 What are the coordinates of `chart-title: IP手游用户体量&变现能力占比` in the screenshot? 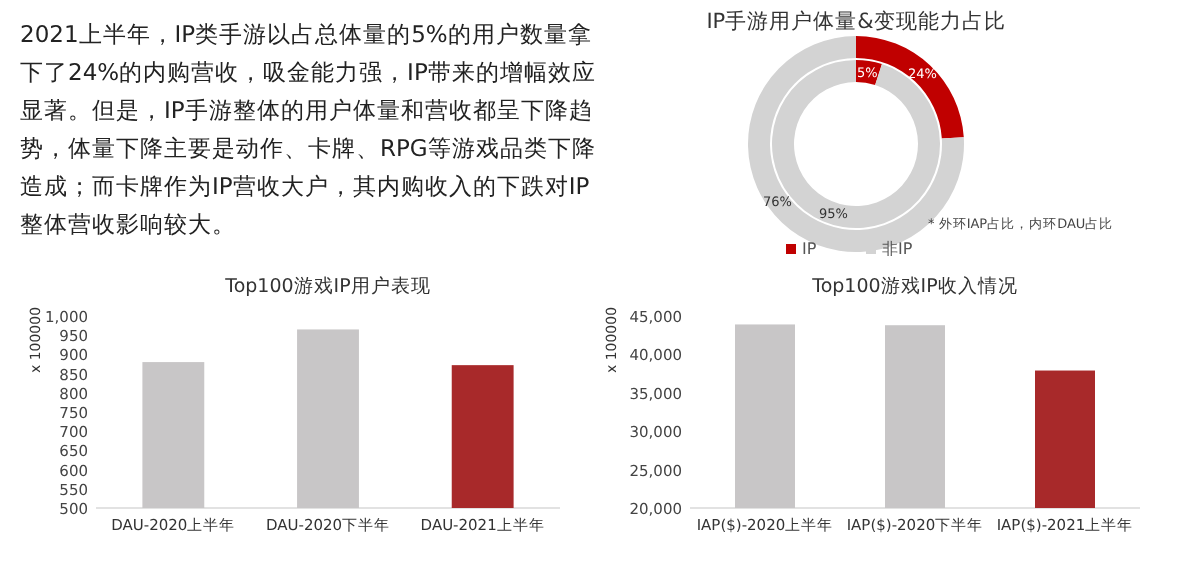 It's located at (856, 21).